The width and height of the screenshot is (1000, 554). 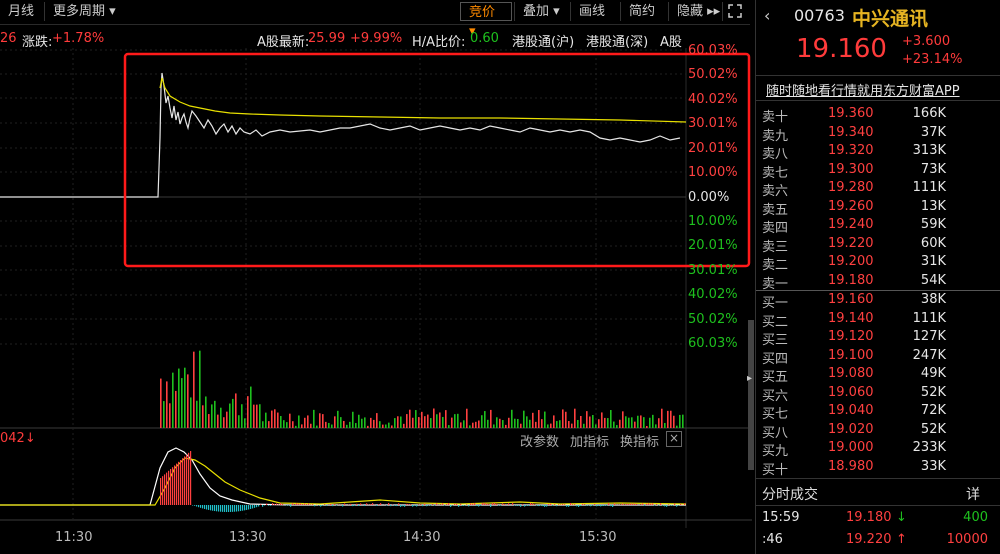 What do you see at coordinates (671, 42) in the screenshot?
I see `link-a-share: A股` at bounding box center [671, 42].